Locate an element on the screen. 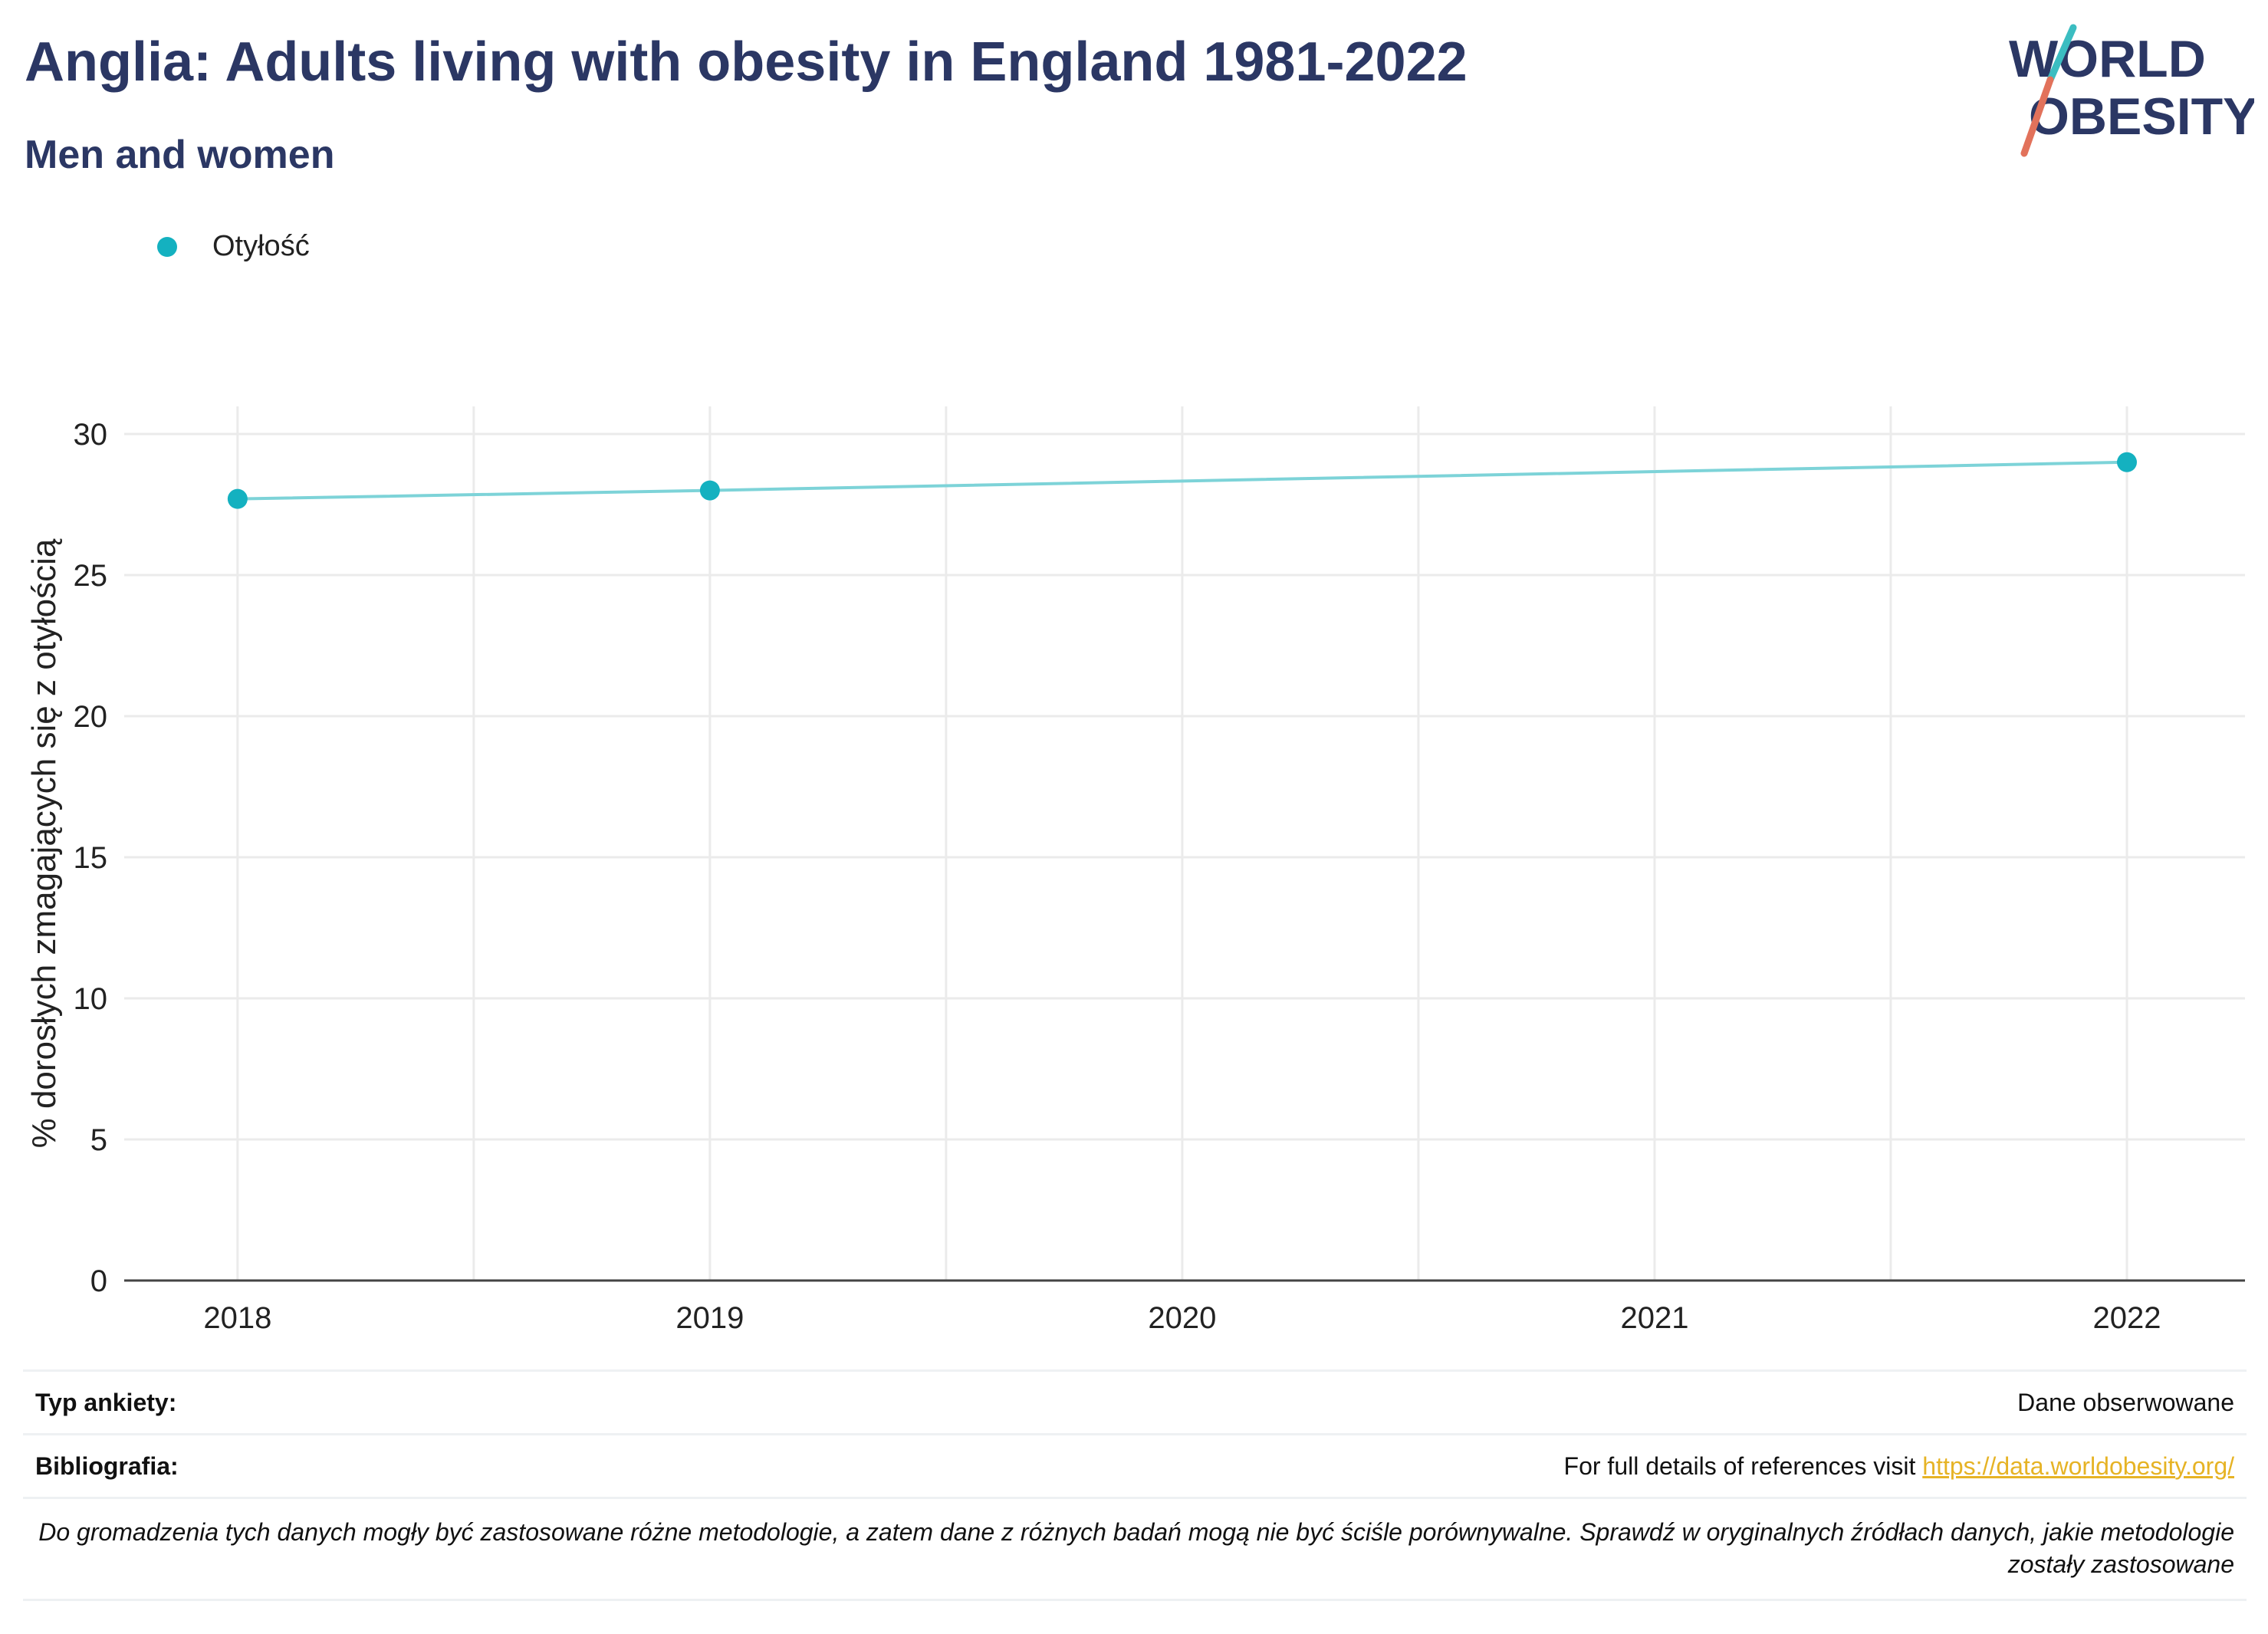 The height and width of the screenshot is (1634, 2268). svg-text: OBESITY is located at coordinates (2141, 117).